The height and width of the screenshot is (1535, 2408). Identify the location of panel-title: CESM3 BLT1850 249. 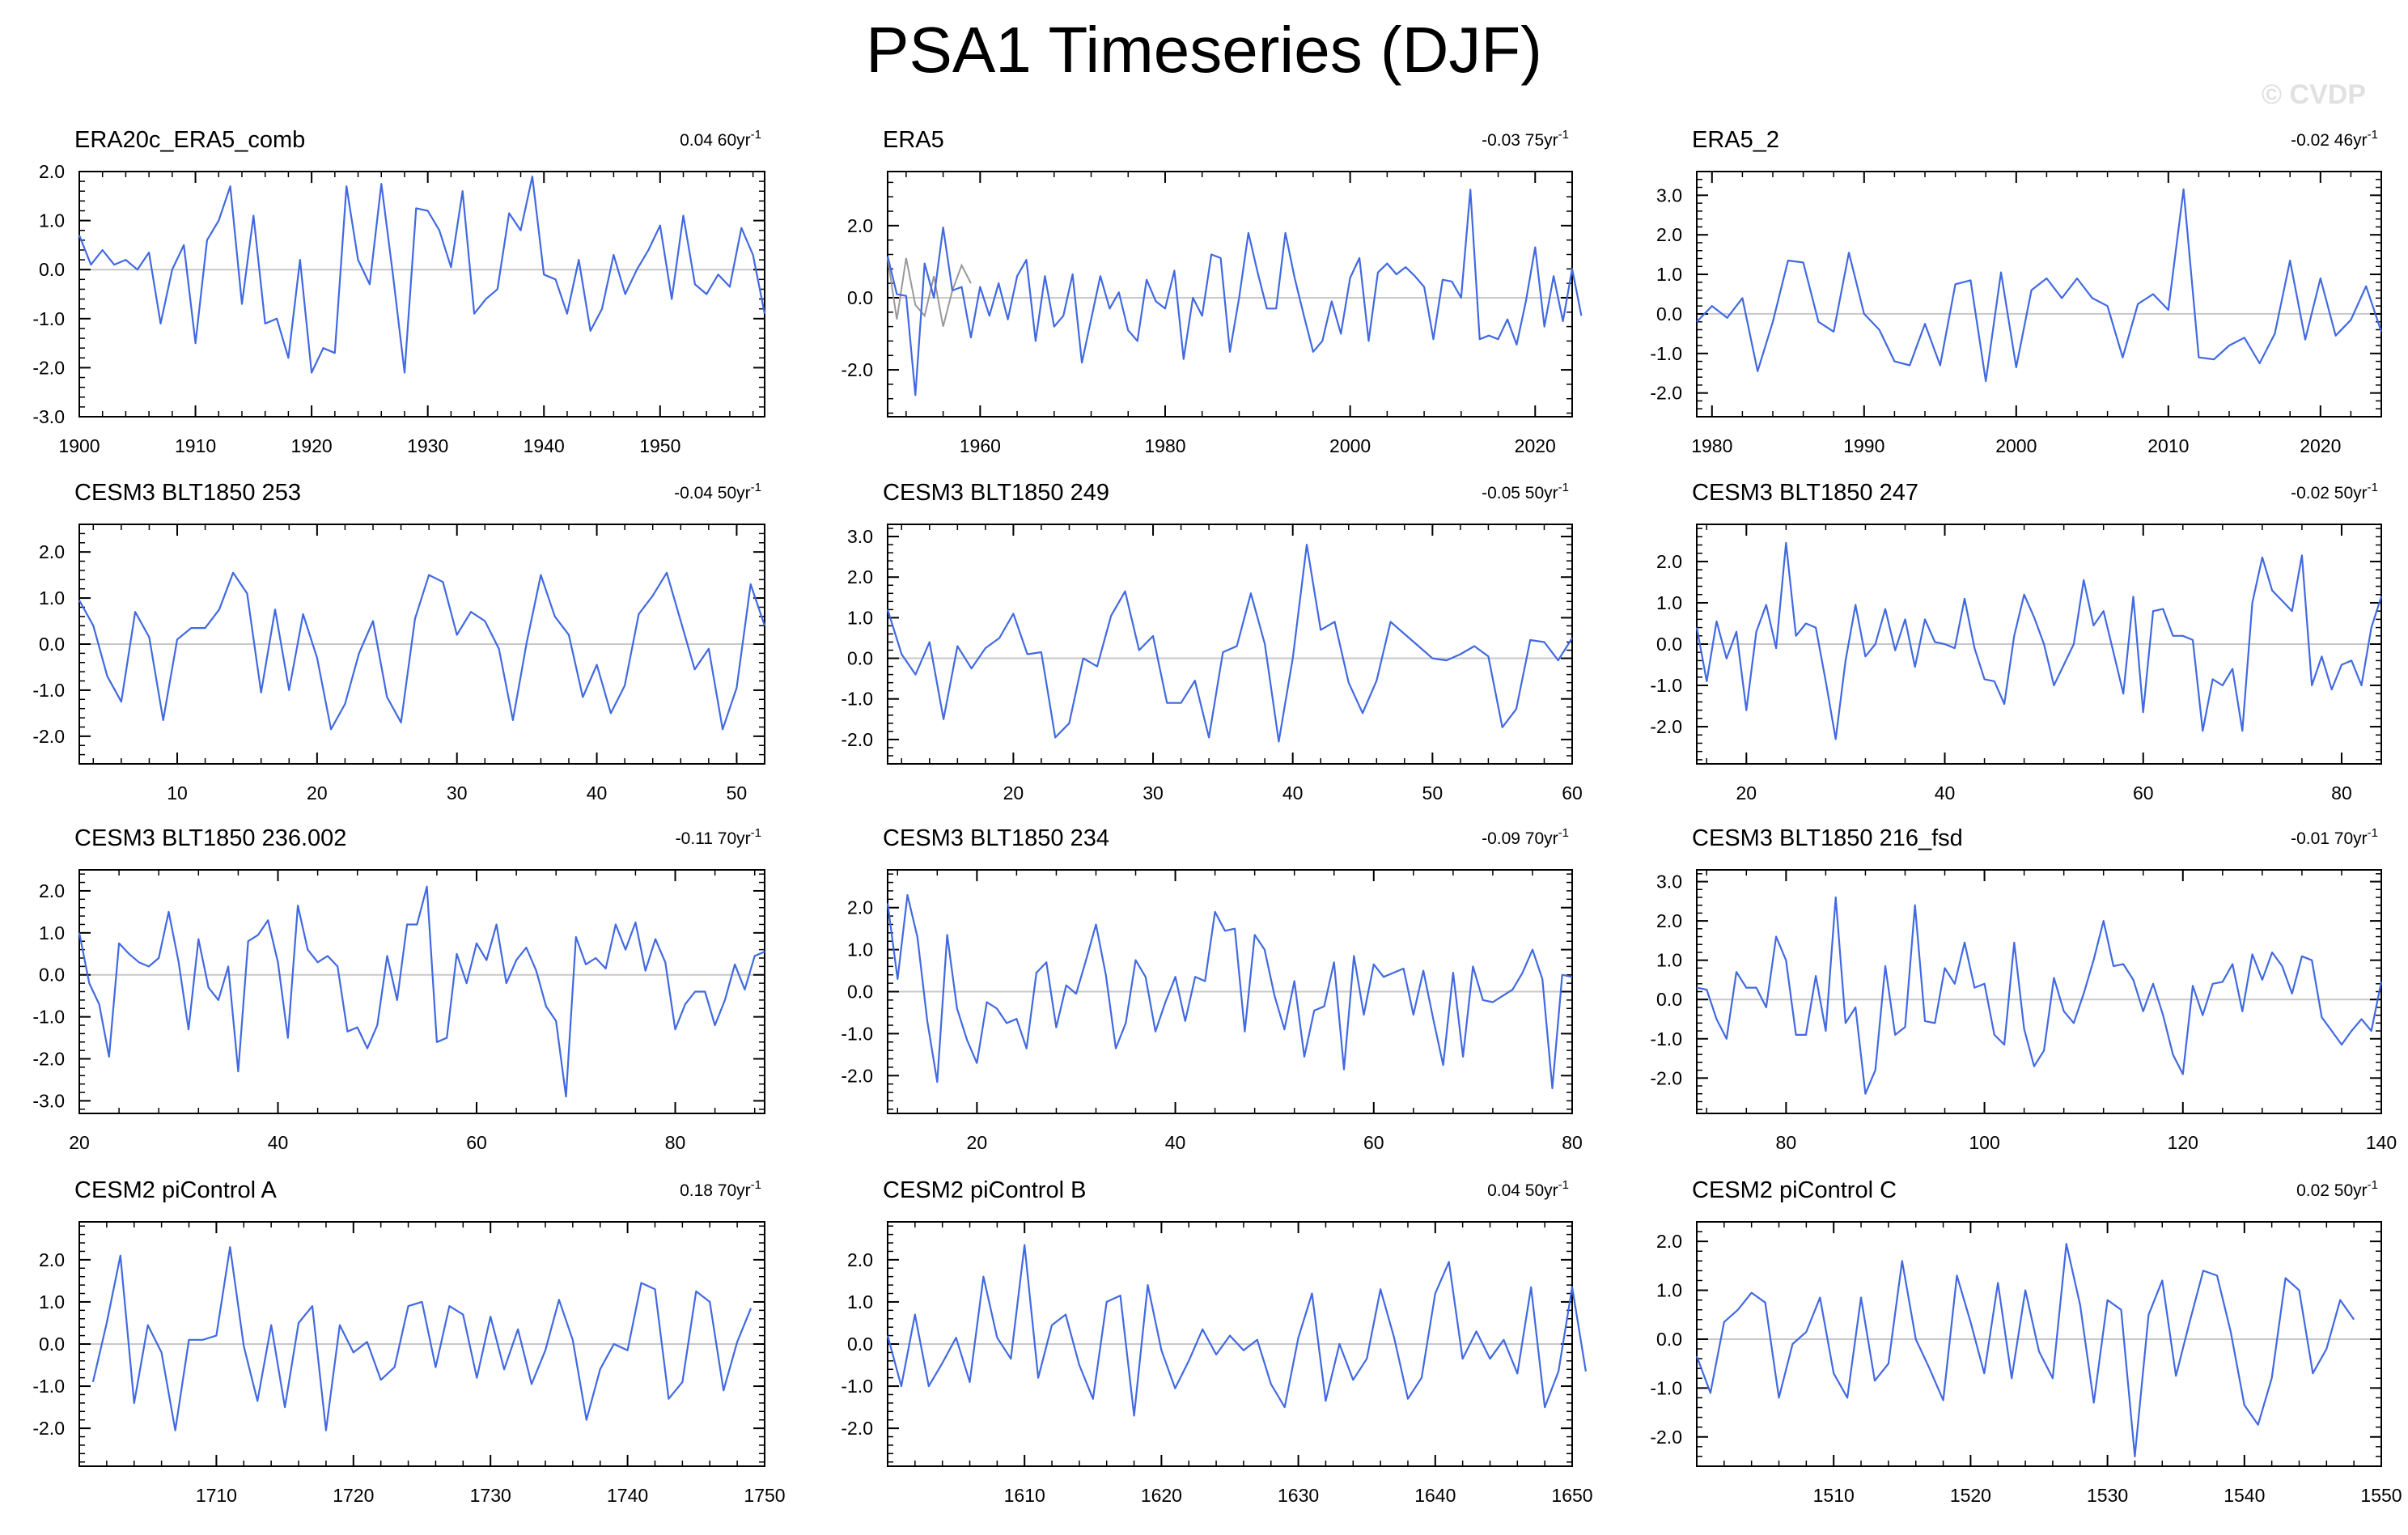
(996, 493).